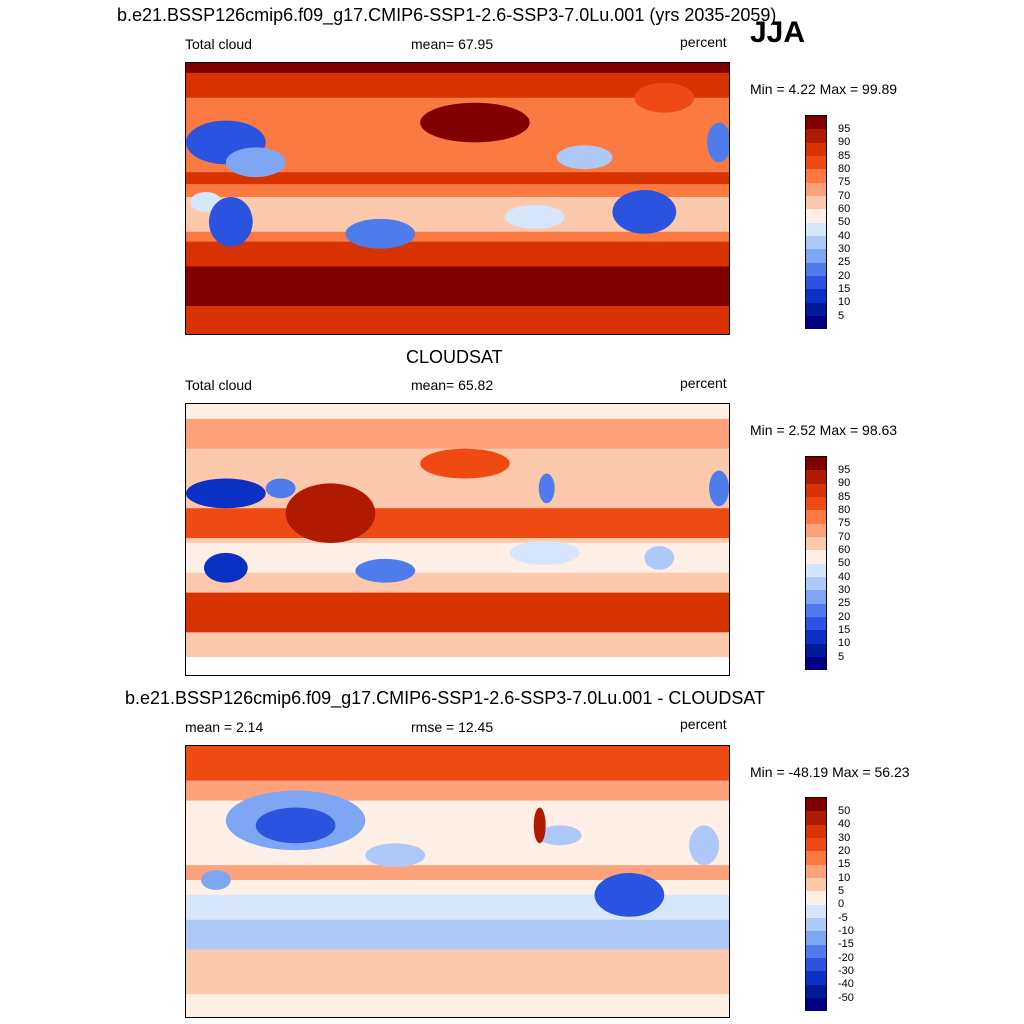 The width and height of the screenshot is (1024, 1024). I want to click on panel-2-units-label: percent, so click(703, 383).